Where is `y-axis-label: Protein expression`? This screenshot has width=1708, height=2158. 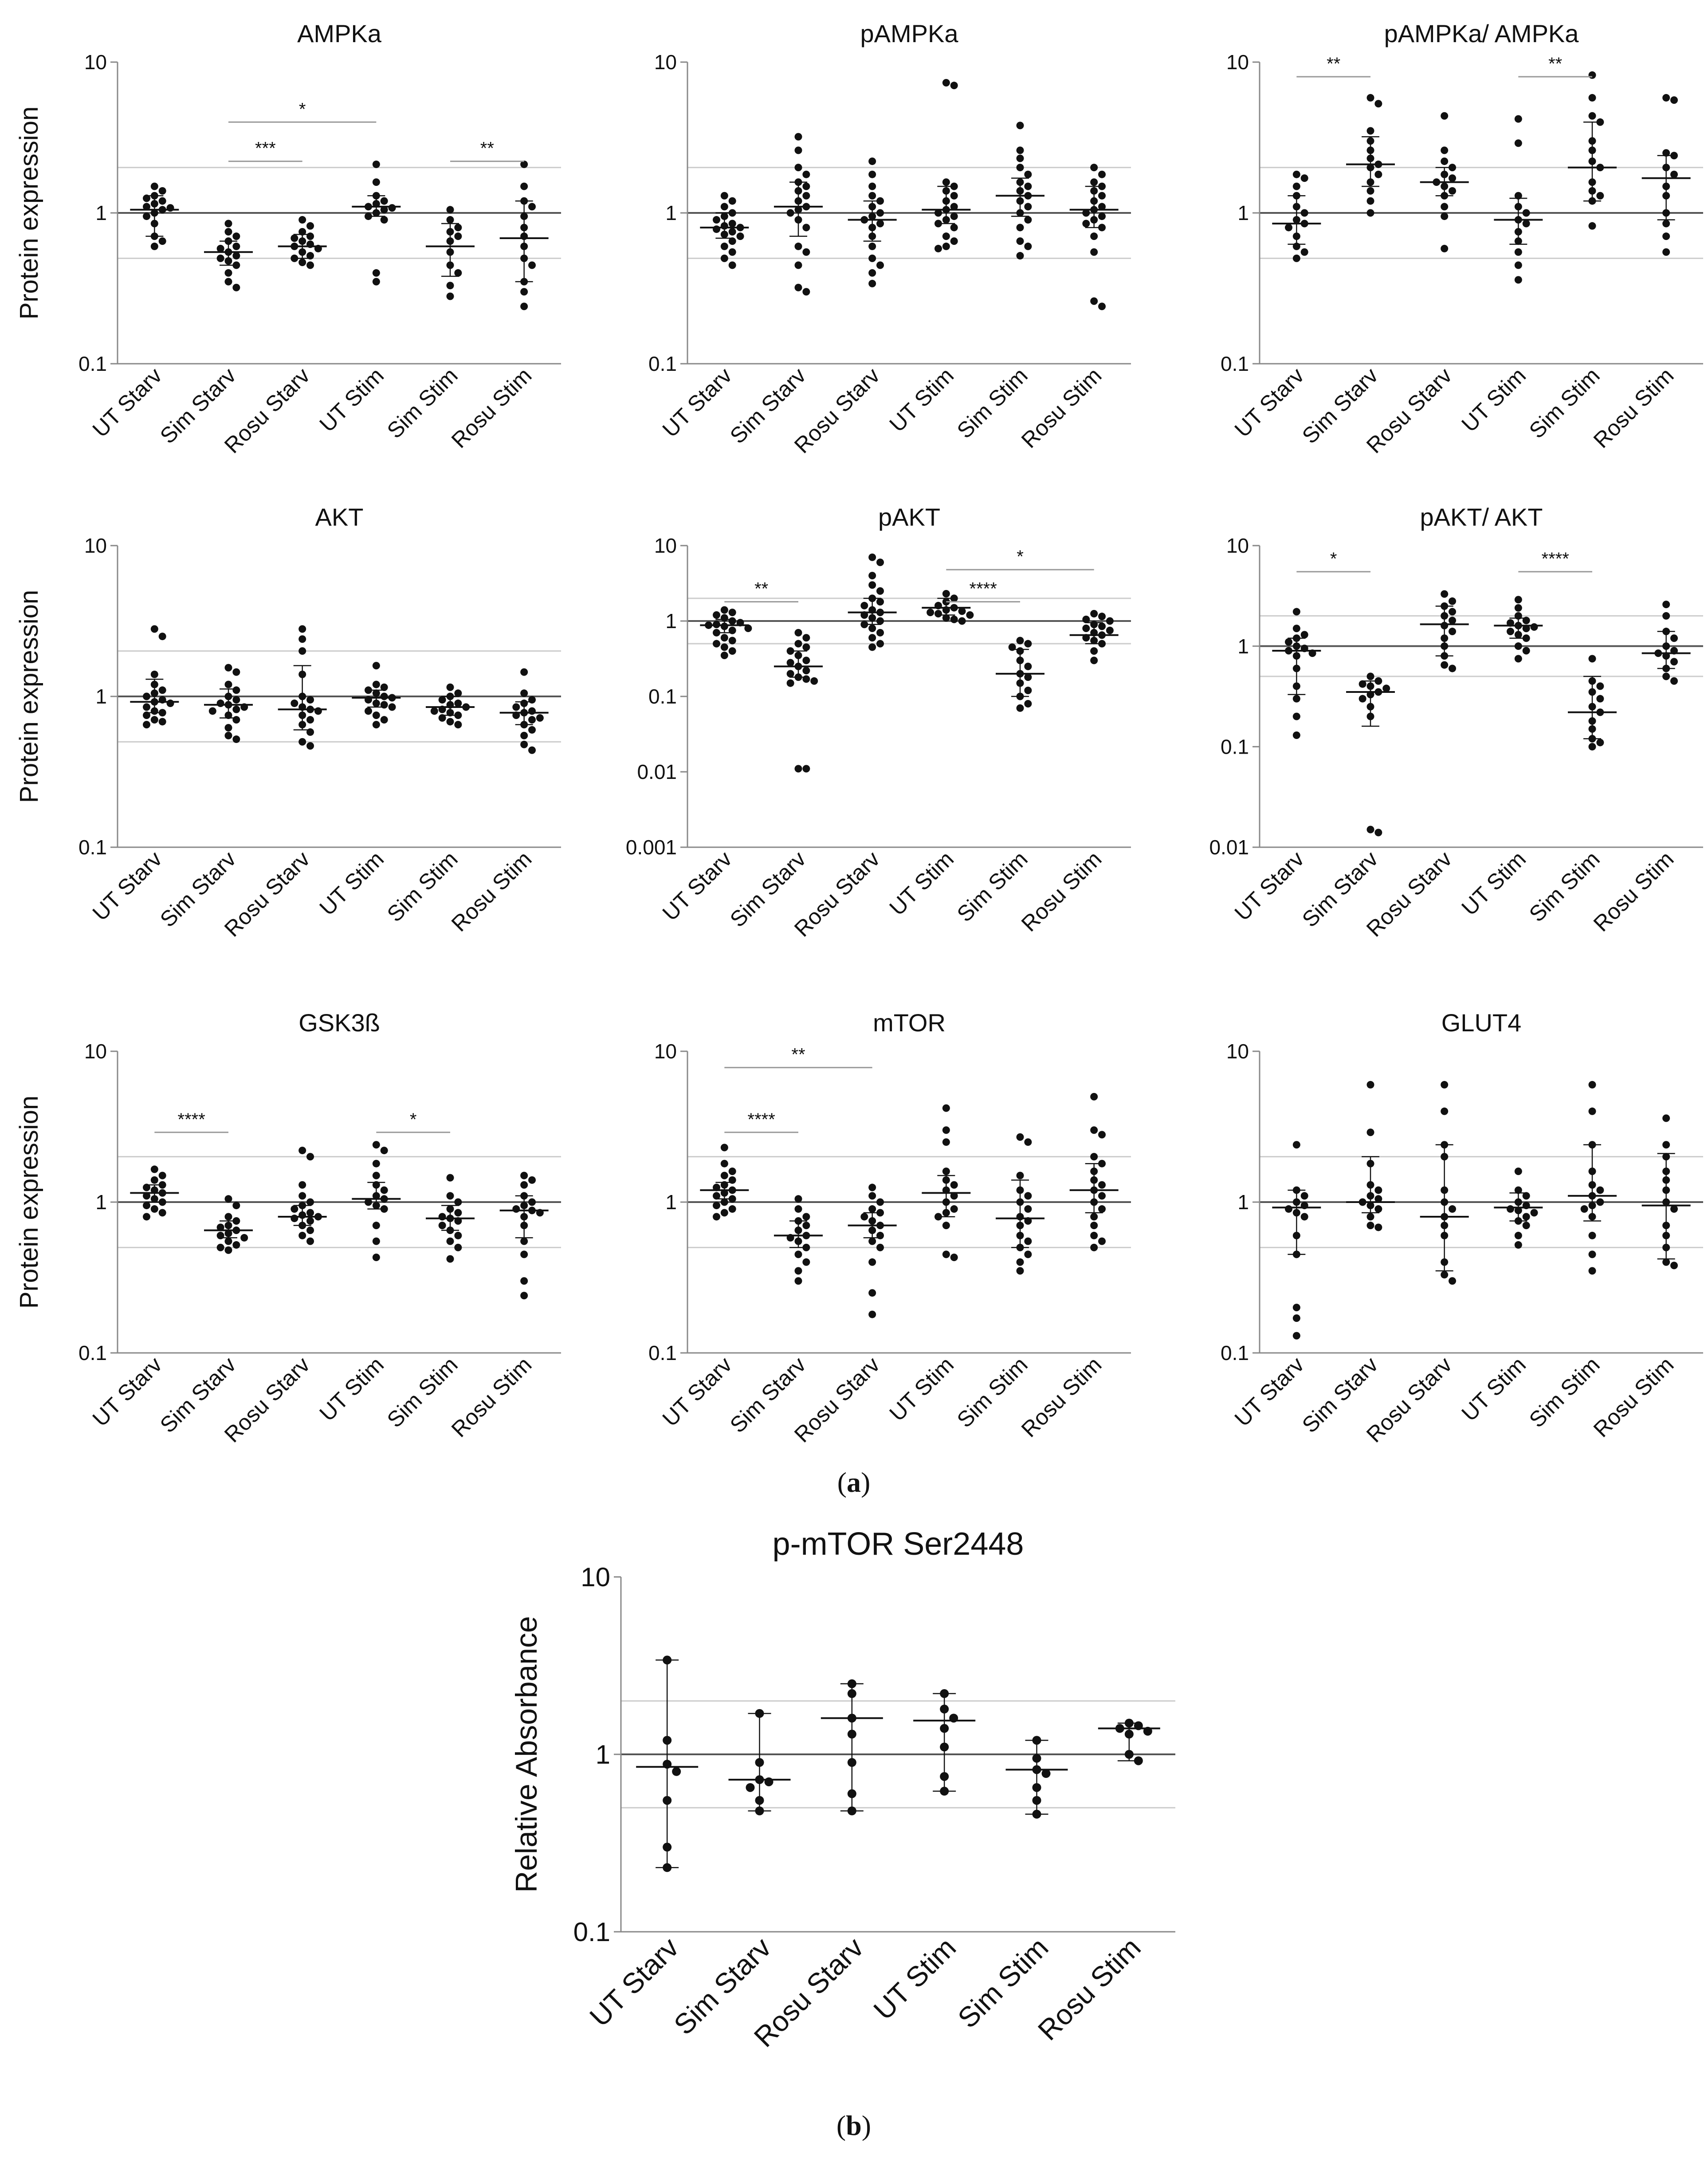 y-axis-label: Protein expression is located at coordinates (29, 696).